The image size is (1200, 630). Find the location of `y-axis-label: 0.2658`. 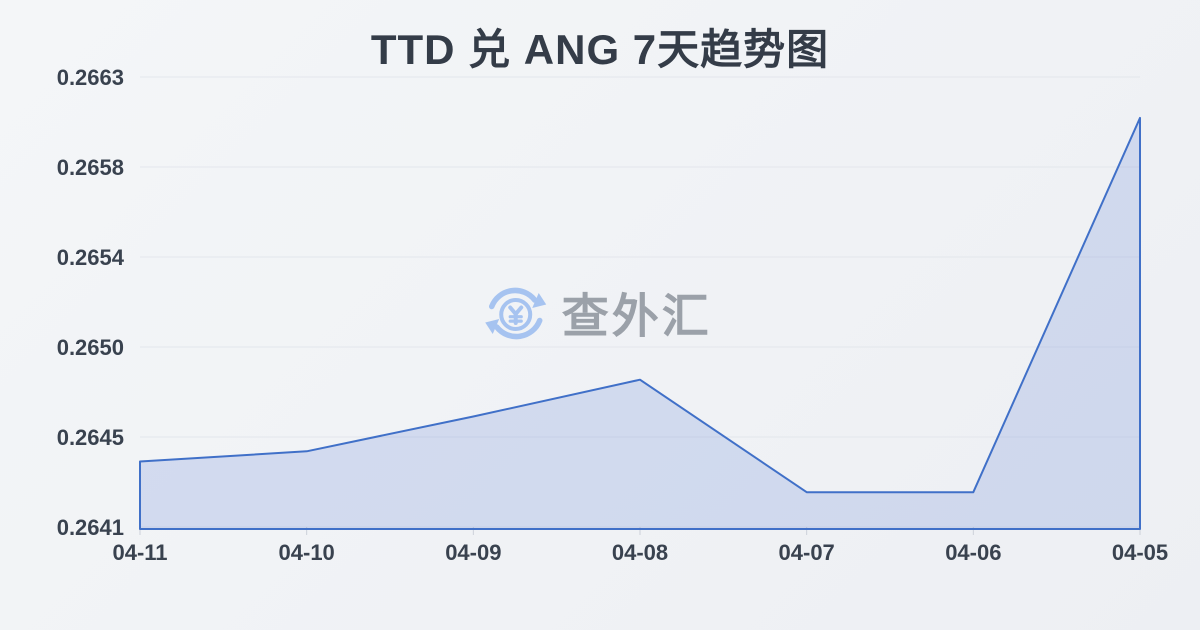

y-axis-label: 0.2658 is located at coordinates (90, 167).